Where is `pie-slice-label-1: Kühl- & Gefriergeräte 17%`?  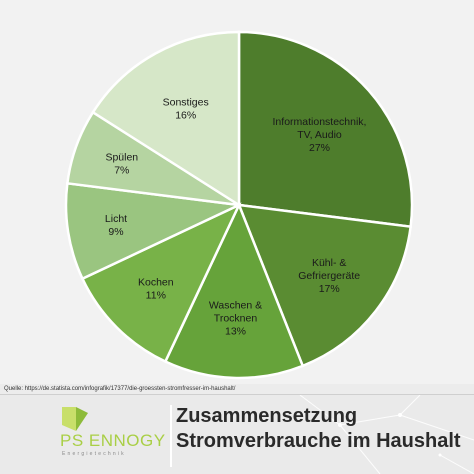
pie-slice-label-1: Kühl- & Gefriergeräte 17% is located at coordinates (329, 276).